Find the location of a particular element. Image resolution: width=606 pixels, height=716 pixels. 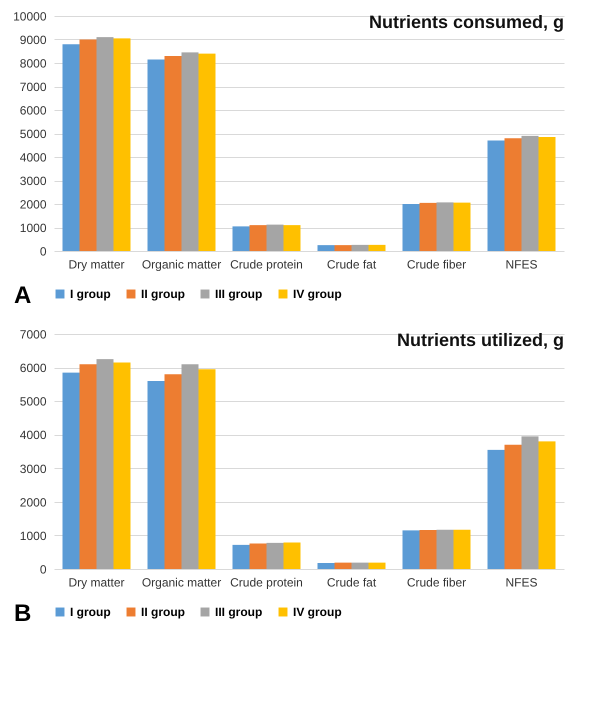

text: A is located at coordinates (23, 295).